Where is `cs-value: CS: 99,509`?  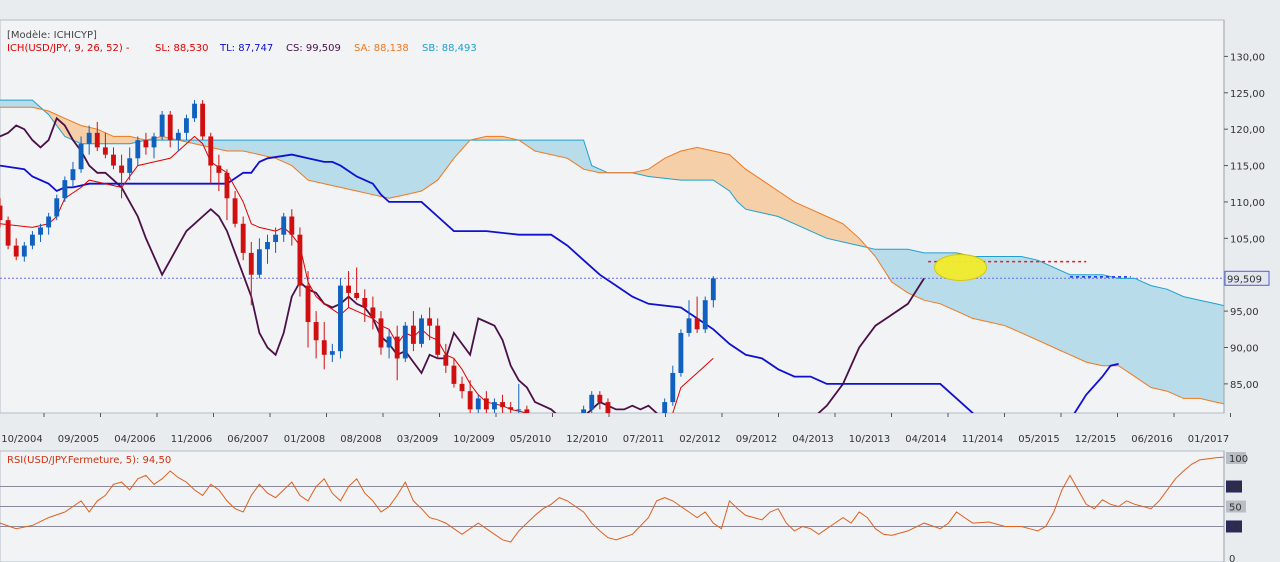
cs-value: CS: 99,509 is located at coordinates (313, 48).